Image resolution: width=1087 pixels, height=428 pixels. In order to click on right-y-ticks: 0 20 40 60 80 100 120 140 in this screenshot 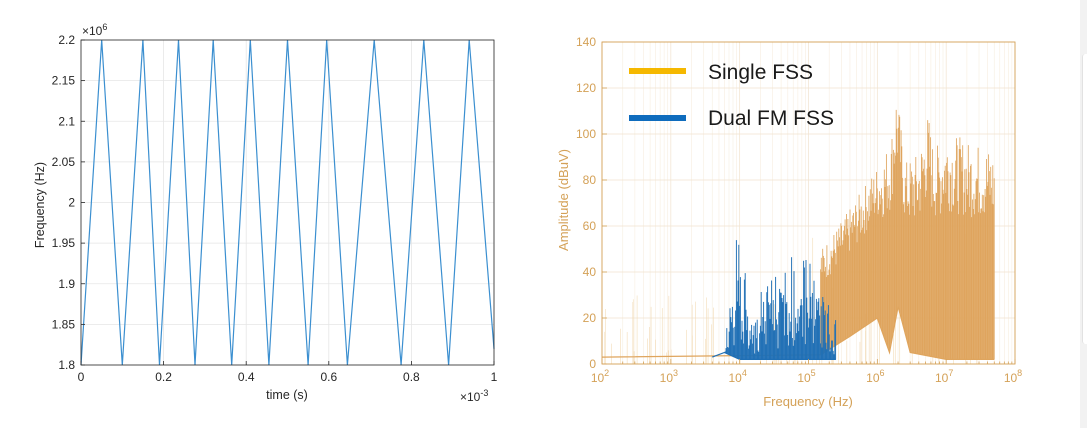, I will do `click(591, 203)`.